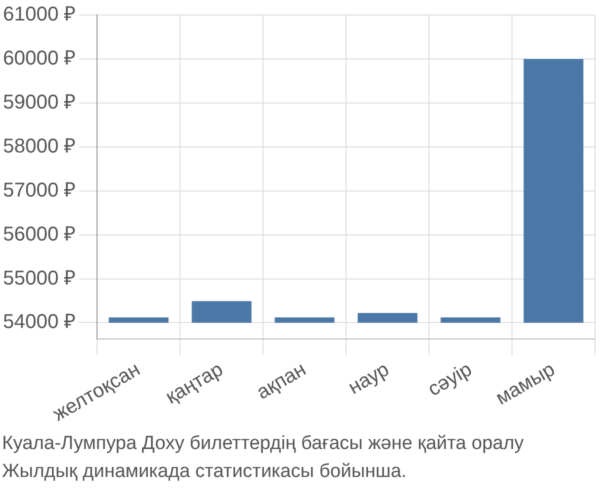 This screenshot has width=600, height=500. What do you see at coordinates (39, 102) in the screenshot?
I see `y-tick-label: 59000 ₽` at bounding box center [39, 102].